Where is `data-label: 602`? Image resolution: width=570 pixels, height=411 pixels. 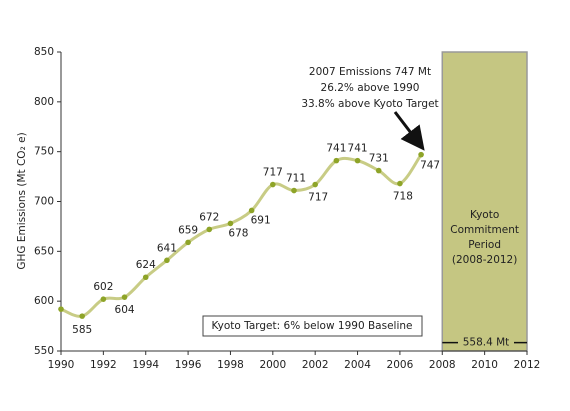 data-label: 602 is located at coordinates (103, 287).